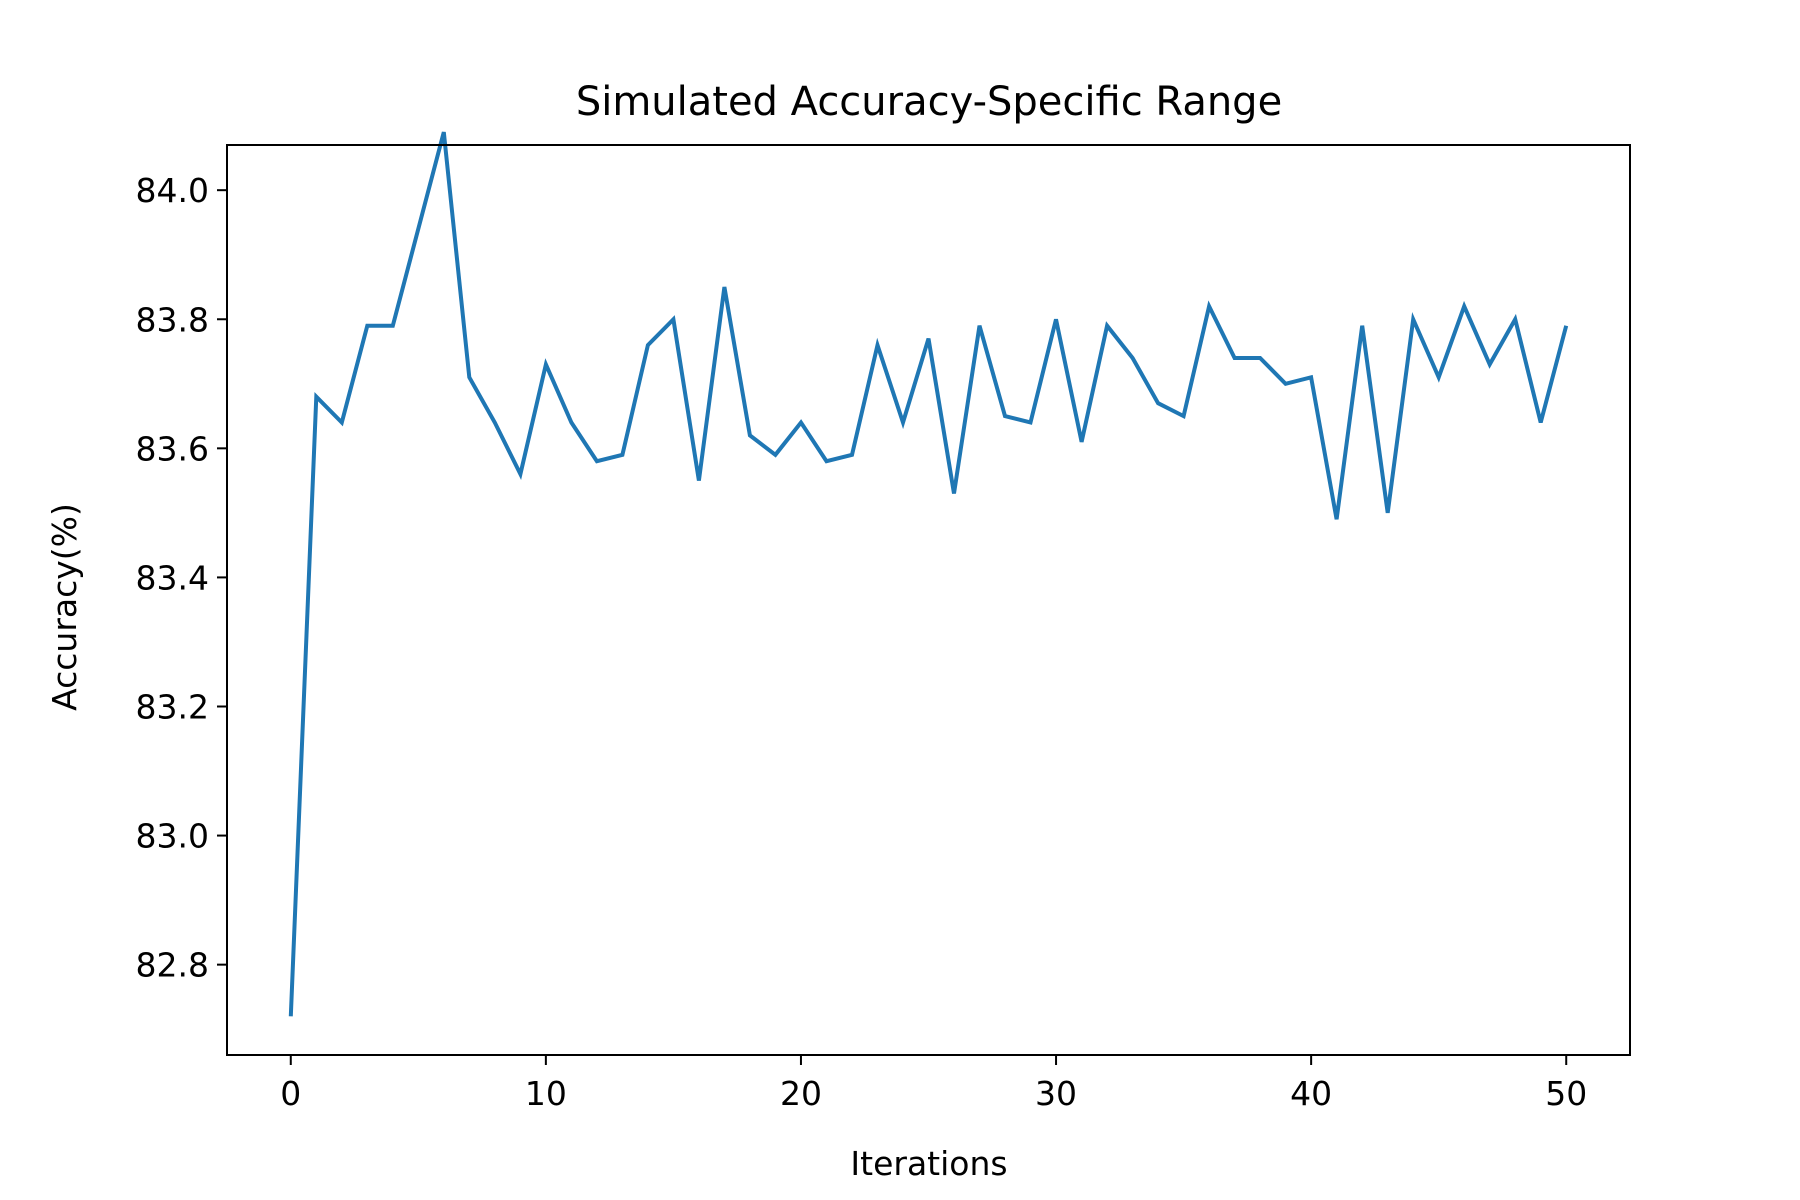 The image size is (1800, 1200). Describe the element at coordinates (172, 577) in the screenshot. I see `y-tick-label: 83.4` at that location.